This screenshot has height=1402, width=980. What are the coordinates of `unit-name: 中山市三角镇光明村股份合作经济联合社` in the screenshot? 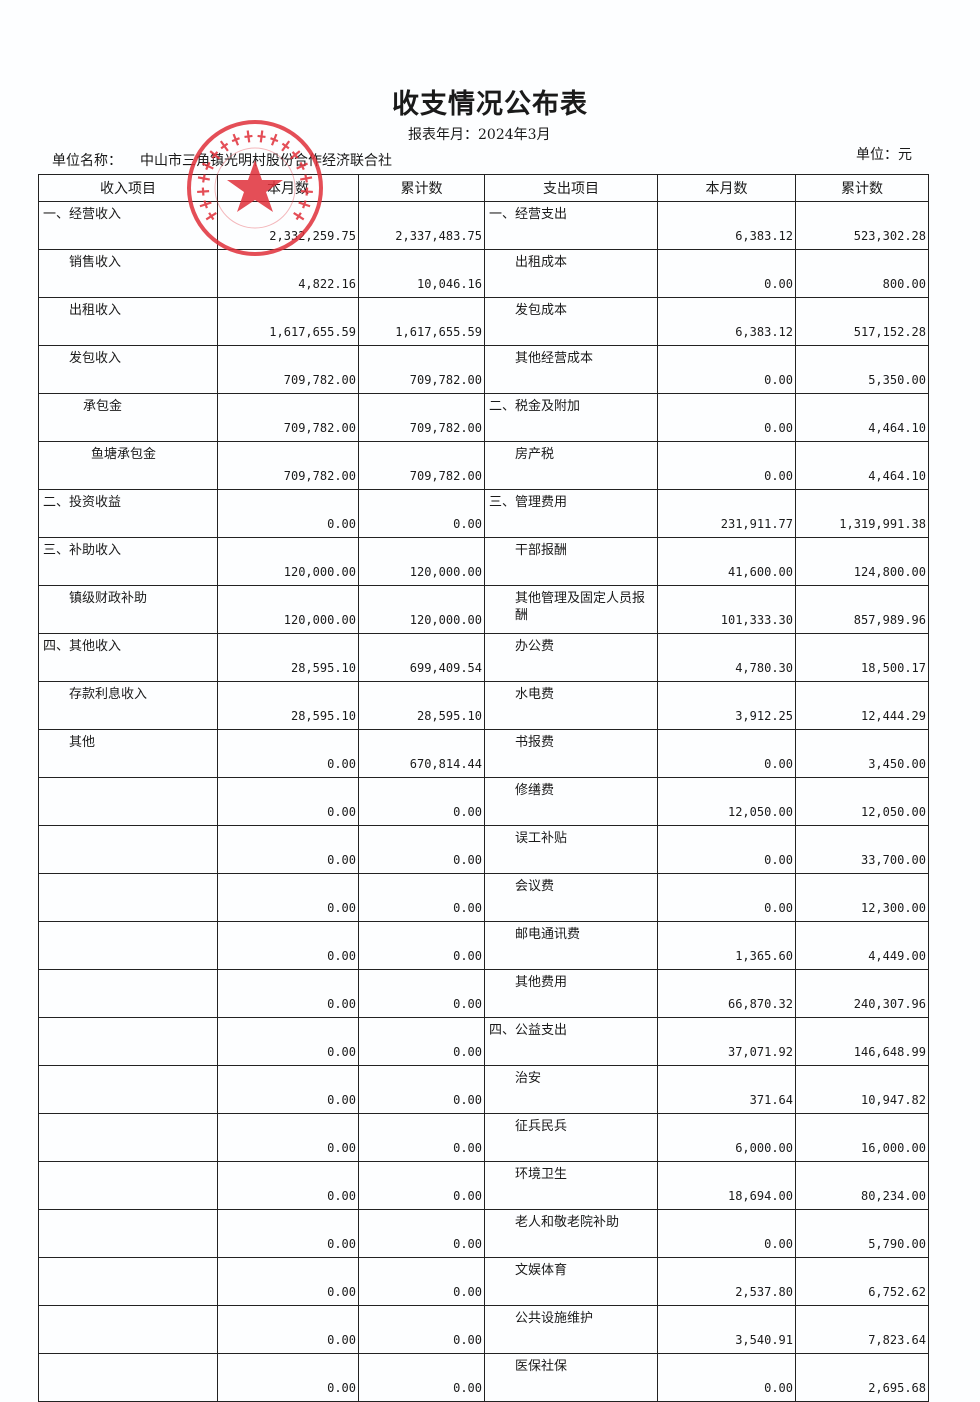 It's located at (266, 161).